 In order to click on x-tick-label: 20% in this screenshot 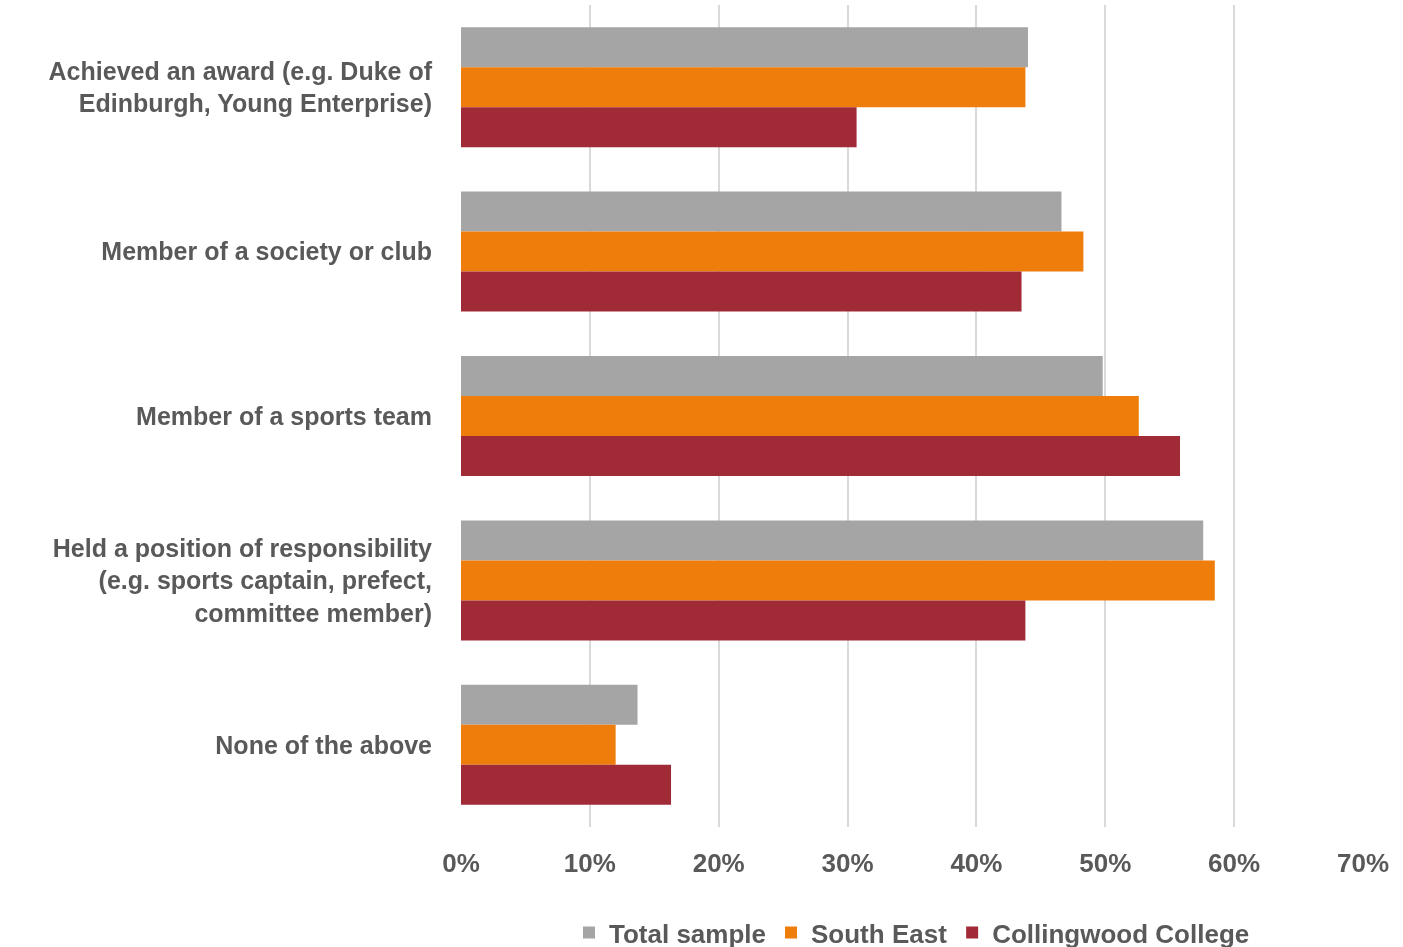, I will do `click(718, 863)`.